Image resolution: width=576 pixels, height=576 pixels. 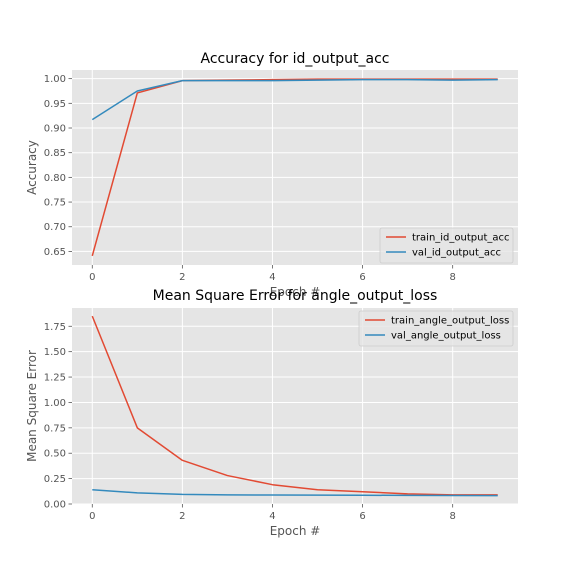 What do you see at coordinates (294, 99) in the screenshot?
I see `series-line-val-id-output-acc` at bounding box center [294, 99].